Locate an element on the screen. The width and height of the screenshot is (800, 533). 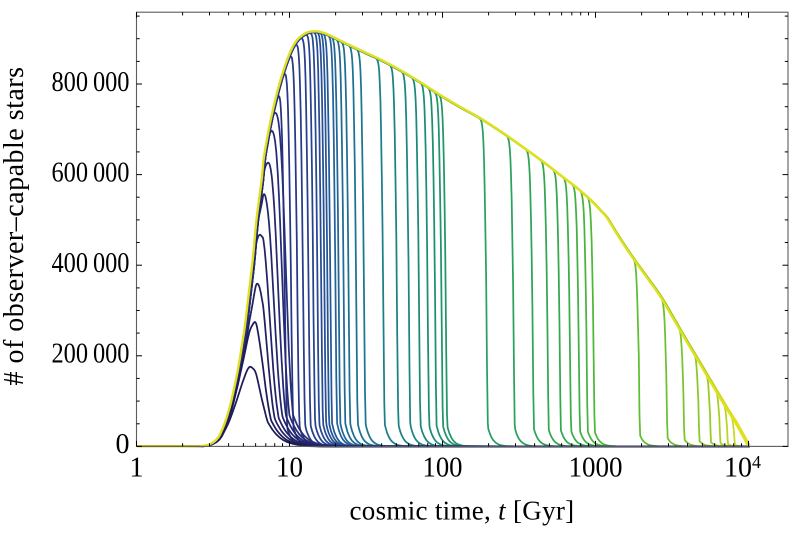
svg-text: 0 is located at coordinates (123, 444).